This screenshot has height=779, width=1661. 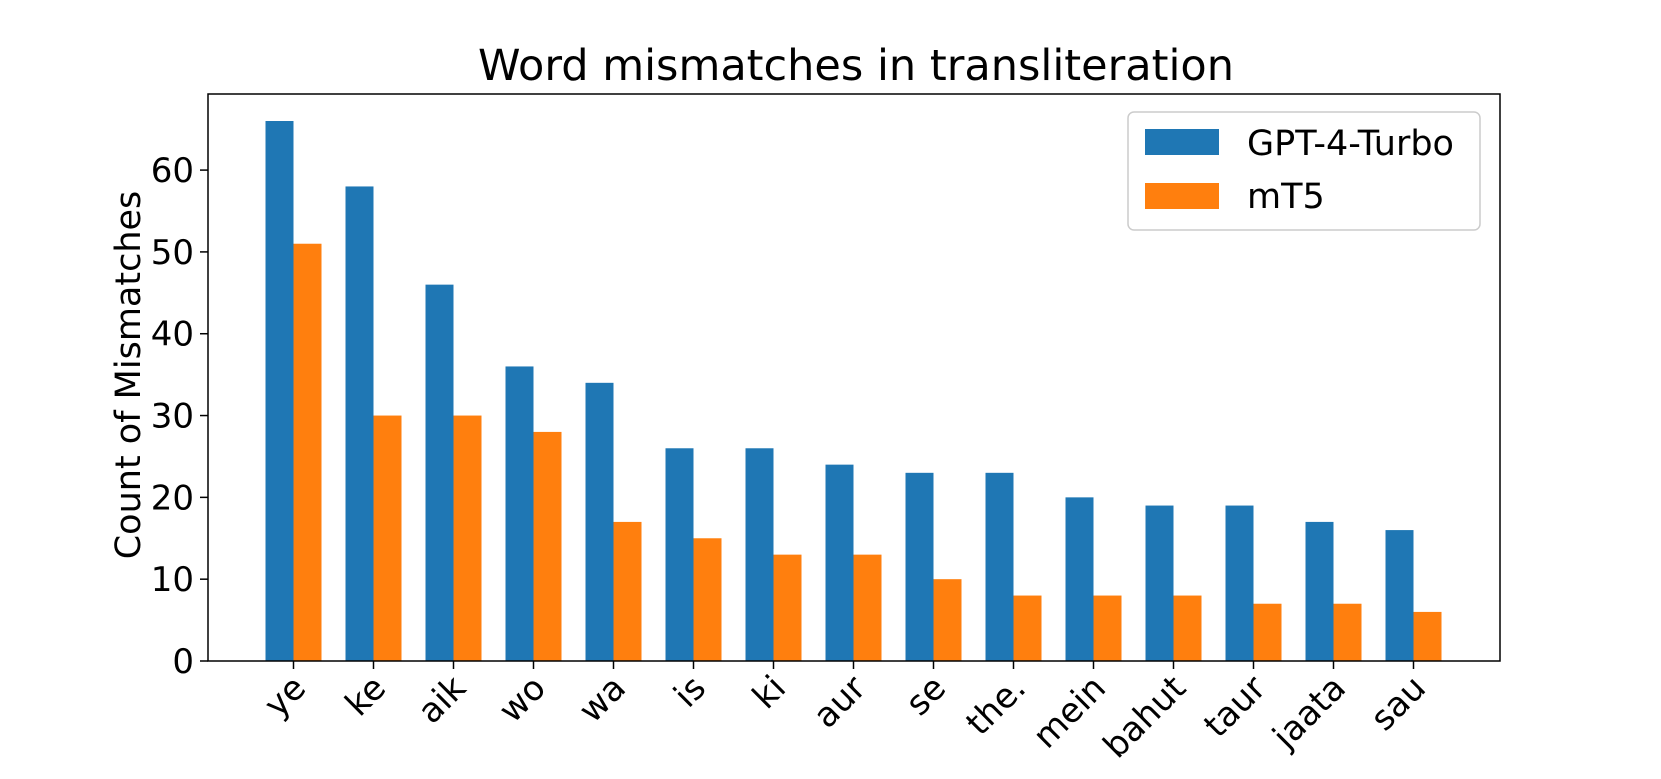 I want to click on bar-mt5-ke, so click(x=387, y=538).